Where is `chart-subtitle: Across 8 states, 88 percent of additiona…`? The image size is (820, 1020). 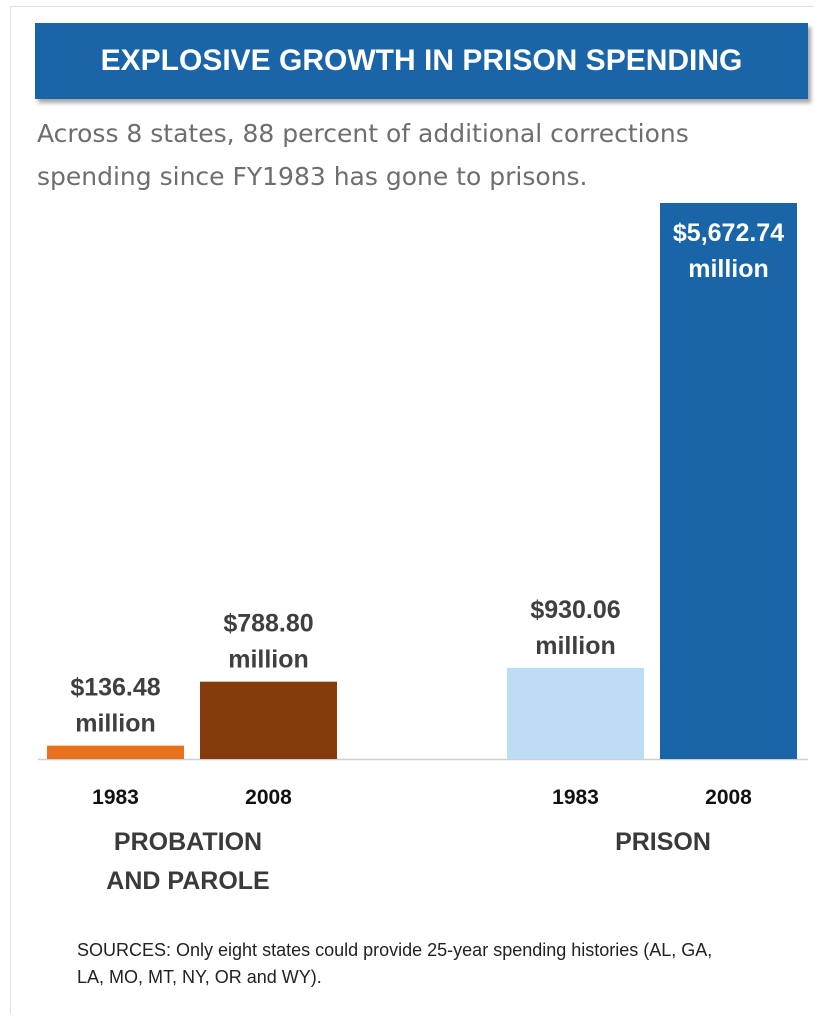 chart-subtitle: Across 8 states, 88 percent of additiona… is located at coordinates (363, 155).